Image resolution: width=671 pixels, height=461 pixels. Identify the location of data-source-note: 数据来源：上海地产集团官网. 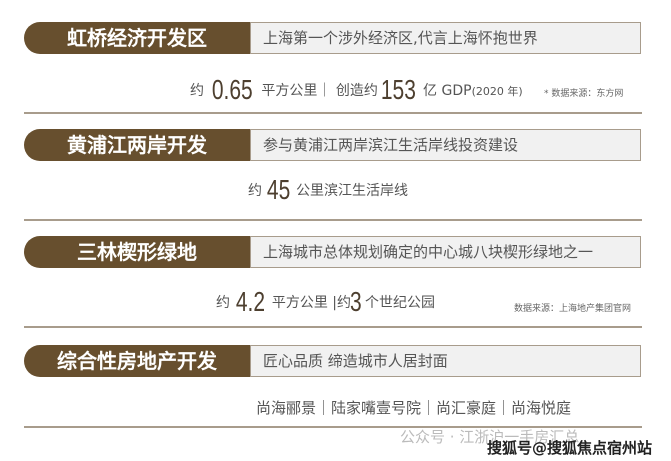
(573, 309).